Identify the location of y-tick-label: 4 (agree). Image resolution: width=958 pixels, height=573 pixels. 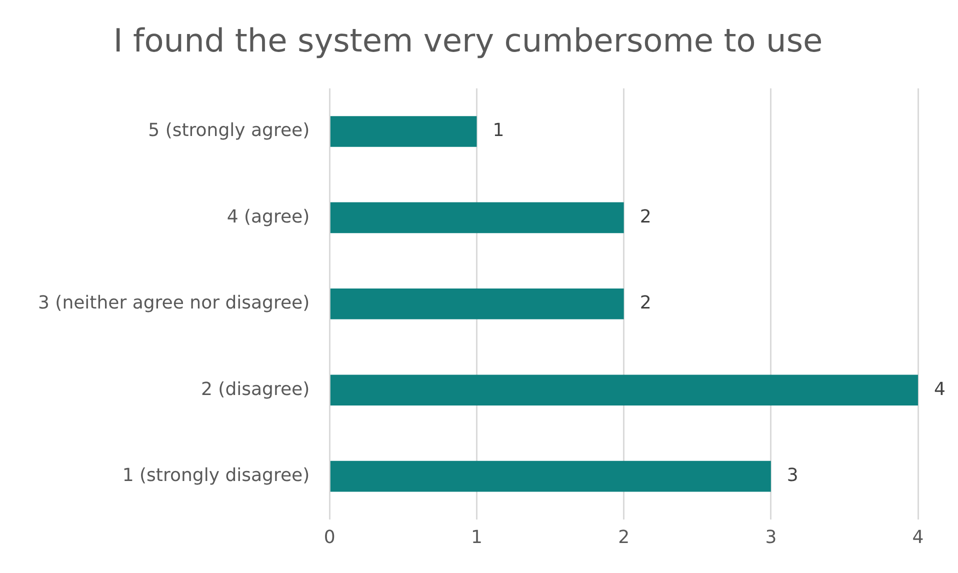
(268, 217).